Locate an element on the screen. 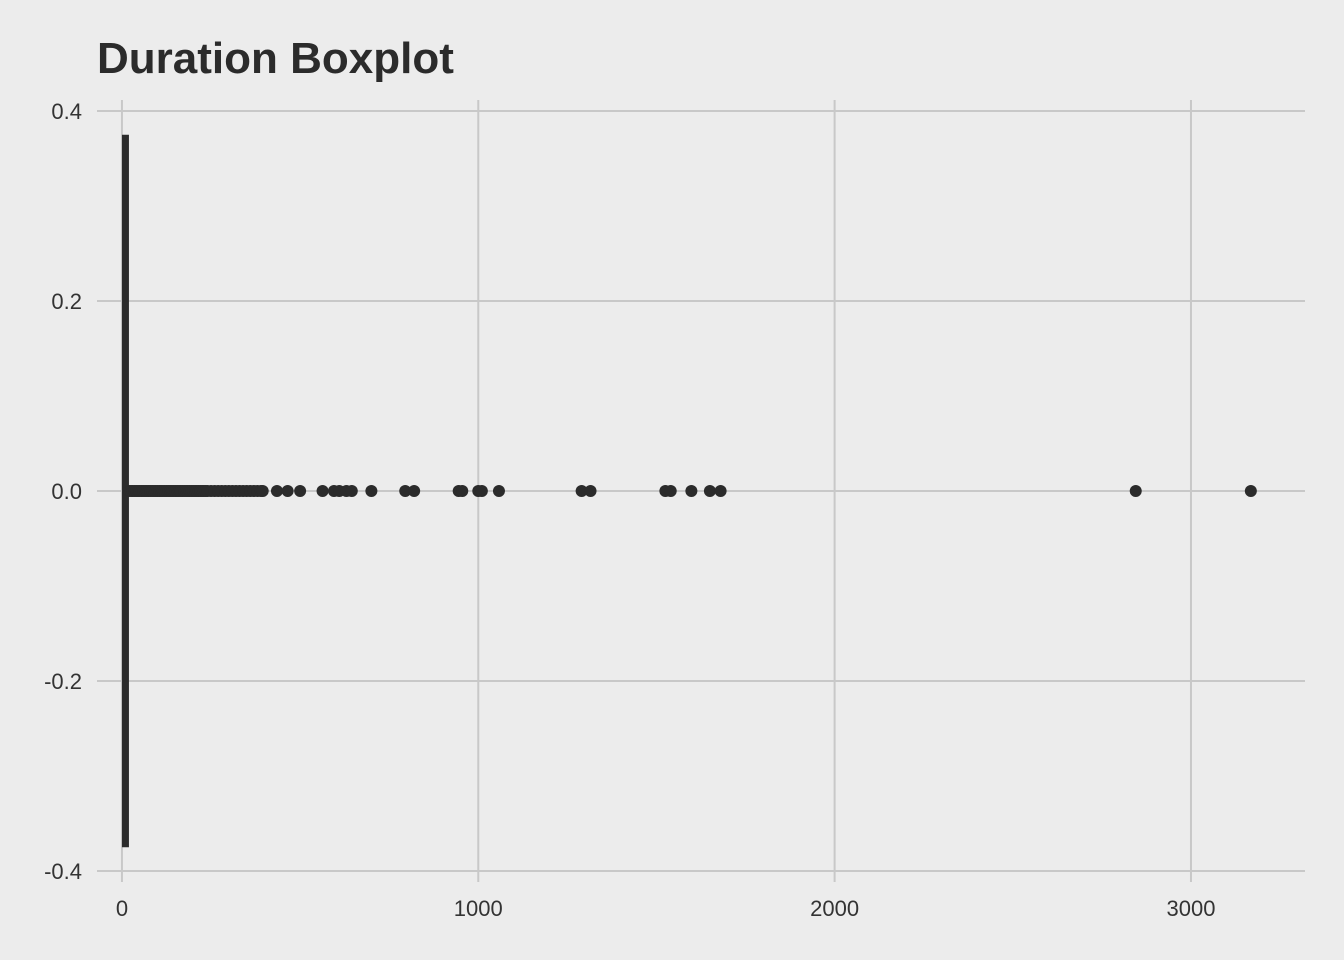 This screenshot has width=1344, height=960. x-tick-label: 3000 is located at coordinates (1190, 908).